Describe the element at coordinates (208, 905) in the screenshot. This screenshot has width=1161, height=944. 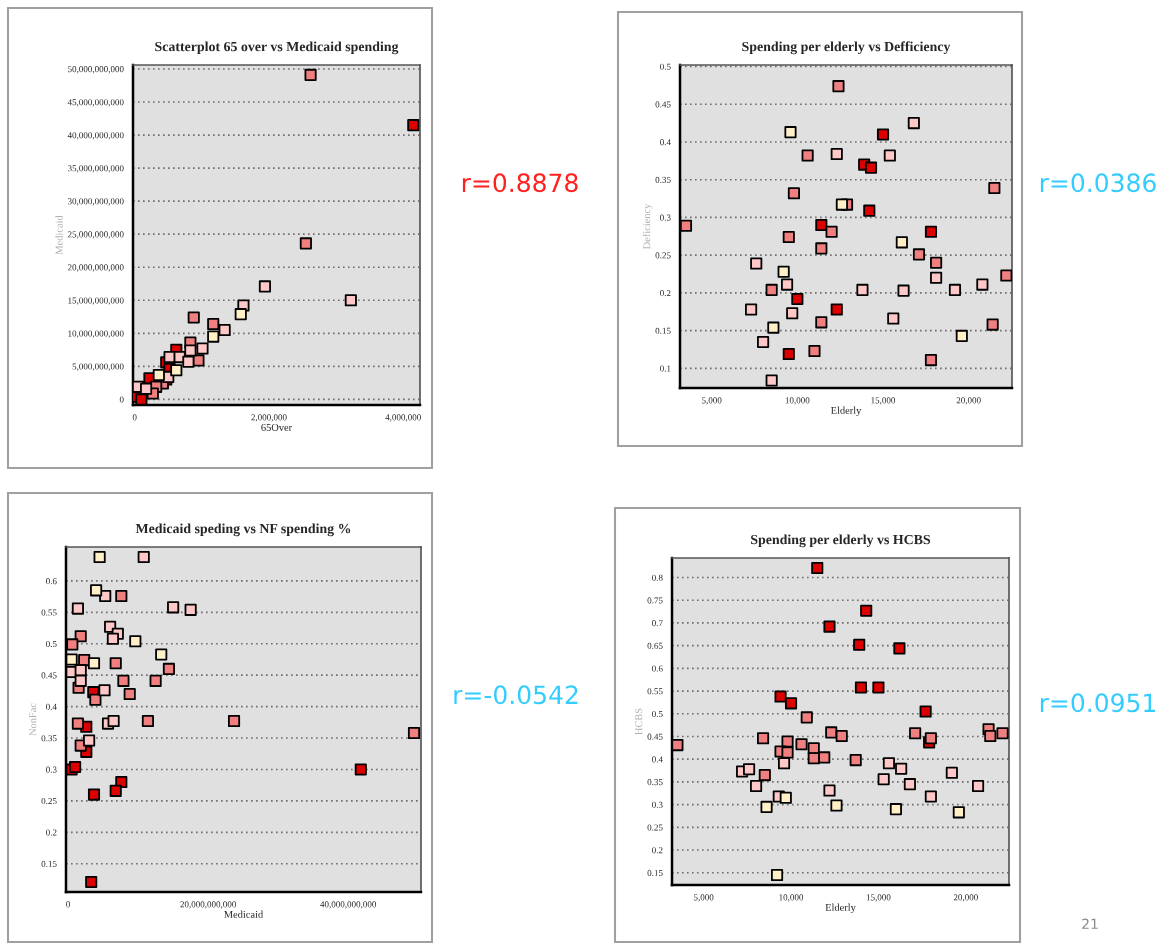
I see `x-tick-label: 20,000,000,000` at that location.